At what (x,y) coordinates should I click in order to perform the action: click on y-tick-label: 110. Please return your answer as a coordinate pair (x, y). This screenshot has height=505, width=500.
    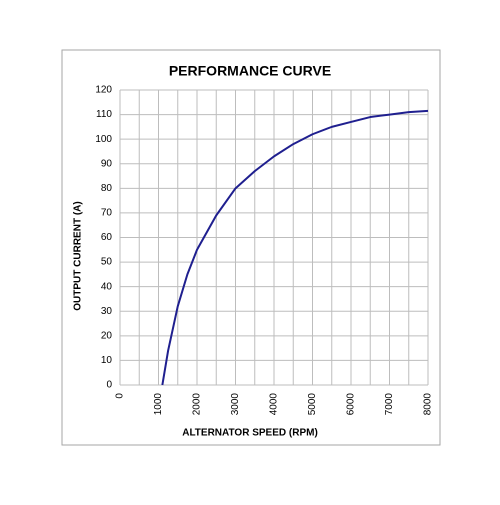
    Looking at the image, I should click on (104, 114).